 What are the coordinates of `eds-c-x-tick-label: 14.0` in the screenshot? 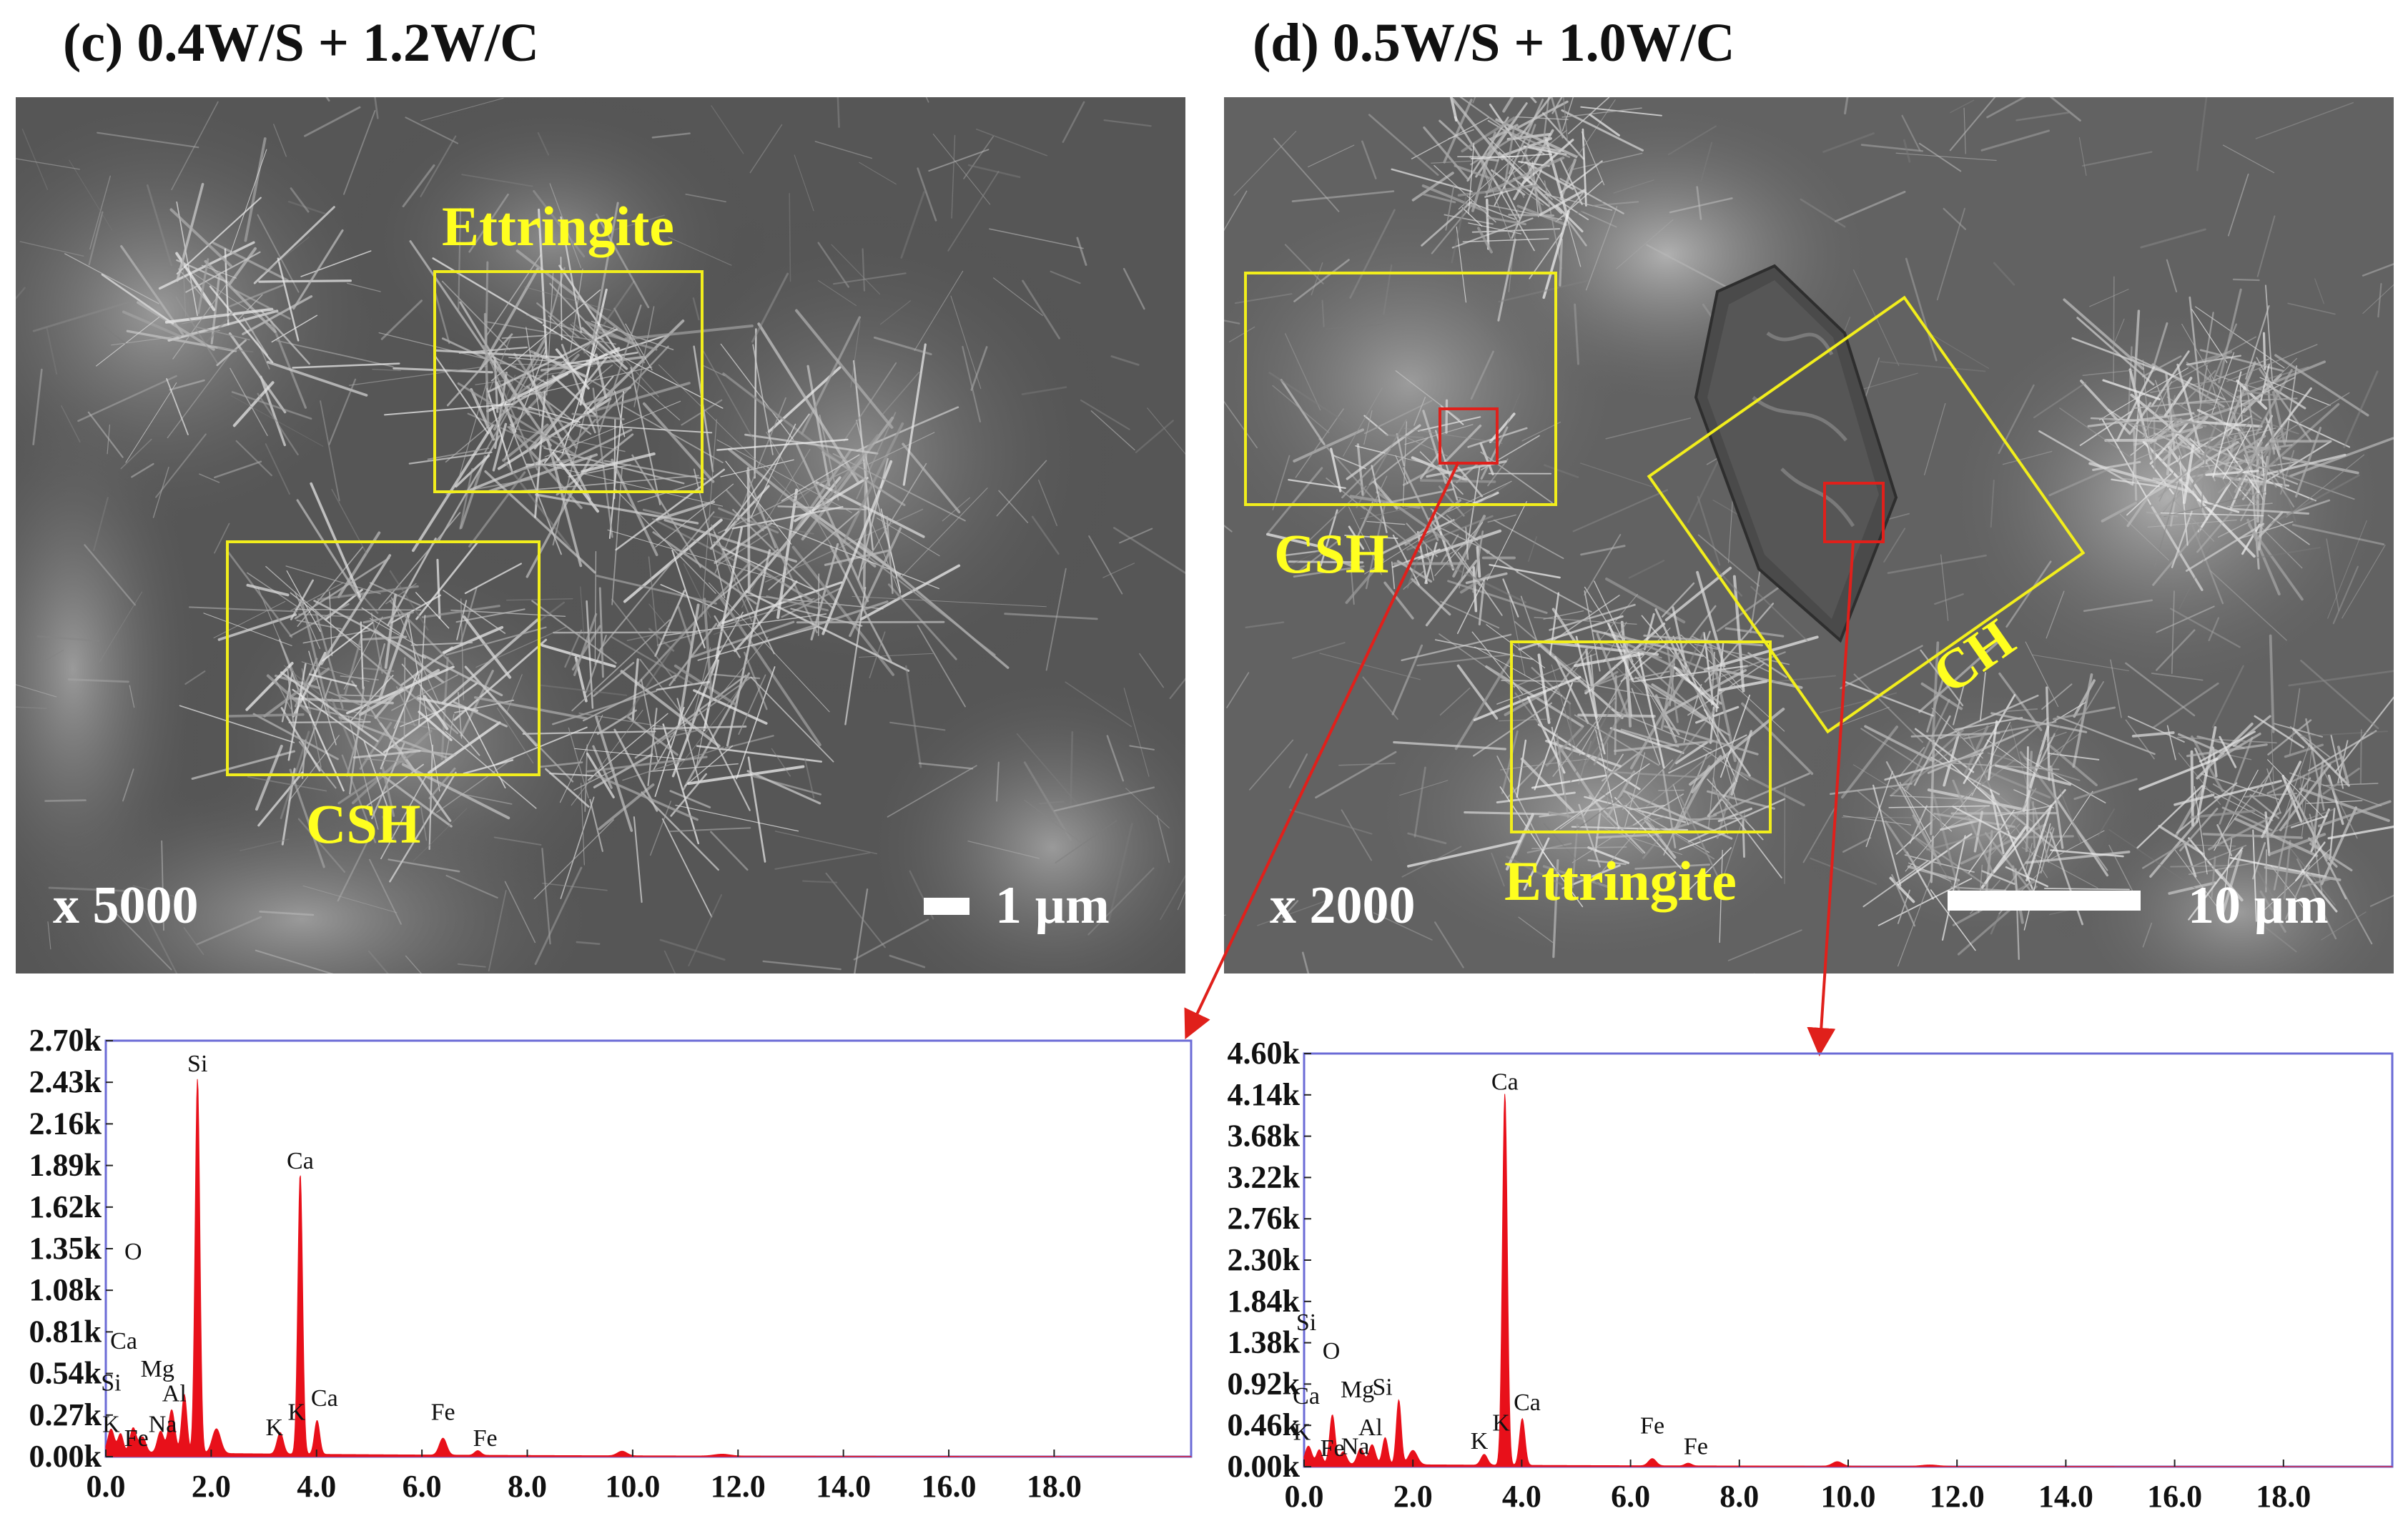 It's located at (843, 1486).